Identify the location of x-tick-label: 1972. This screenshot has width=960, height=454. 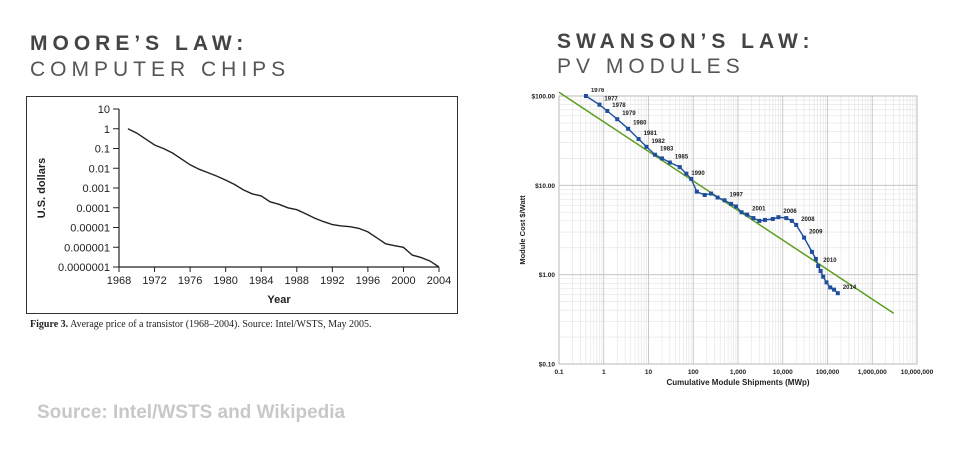
(154, 281).